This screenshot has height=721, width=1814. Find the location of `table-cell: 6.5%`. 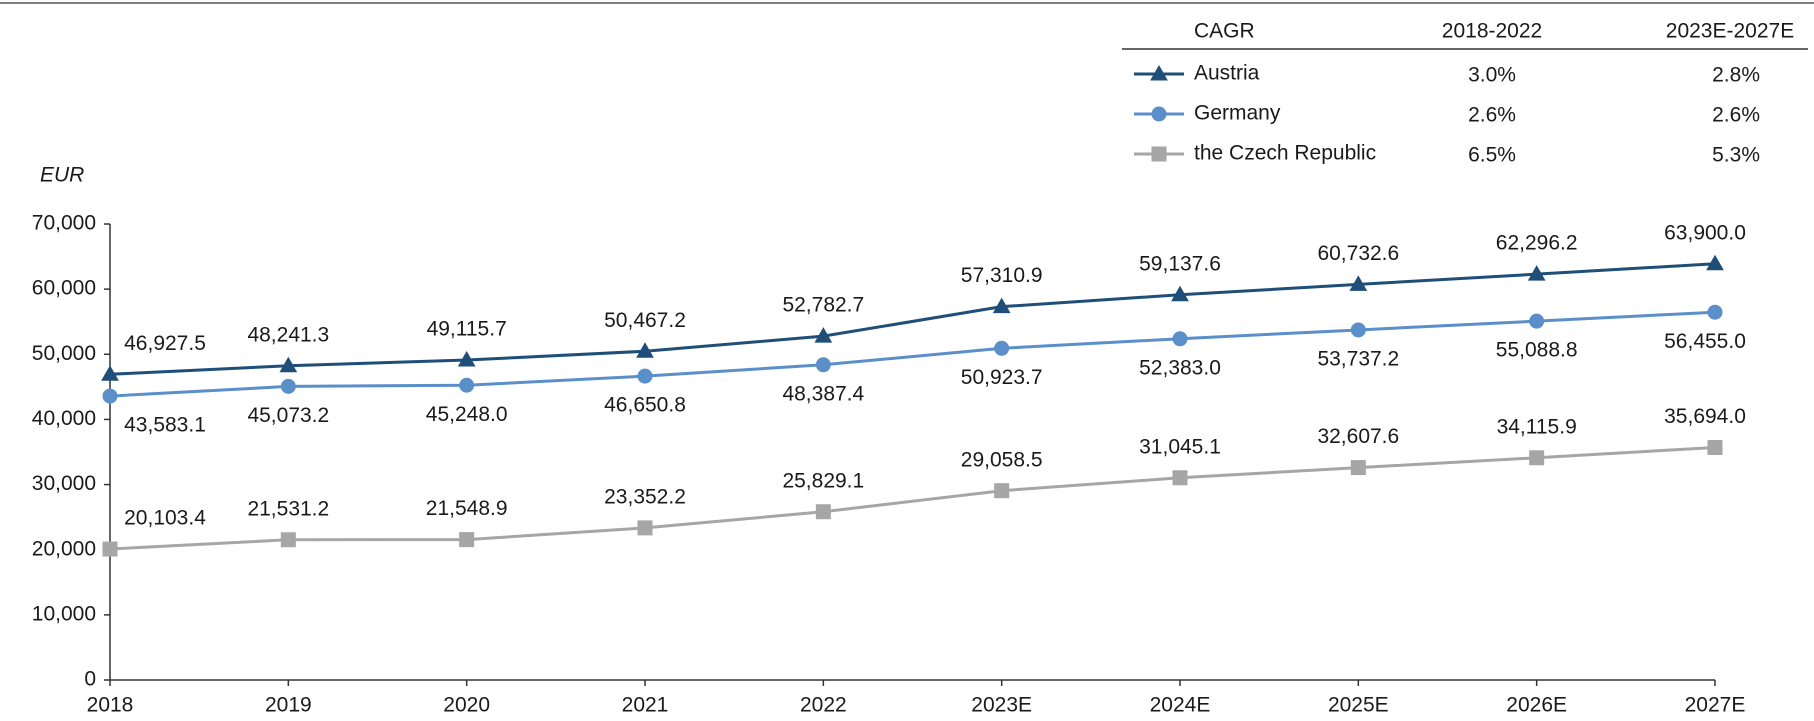

table-cell: 6.5% is located at coordinates (1492, 155).